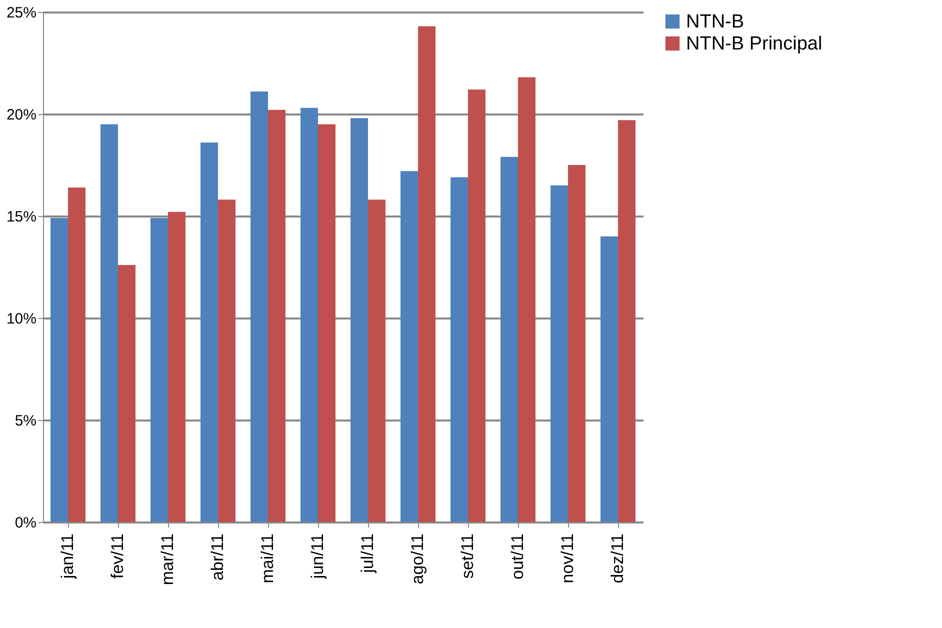  Describe the element at coordinates (267, 559) in the screenshot. I see `x-tick-label: mai/11` at that location.